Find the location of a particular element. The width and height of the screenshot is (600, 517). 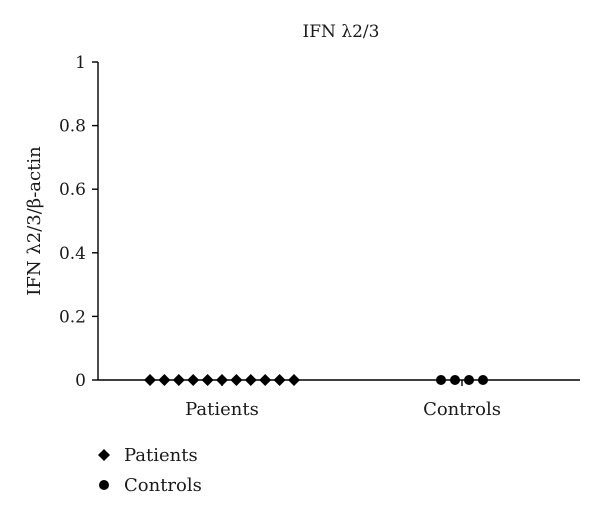

legend-patients-marker is located at coordinates (104, 455).